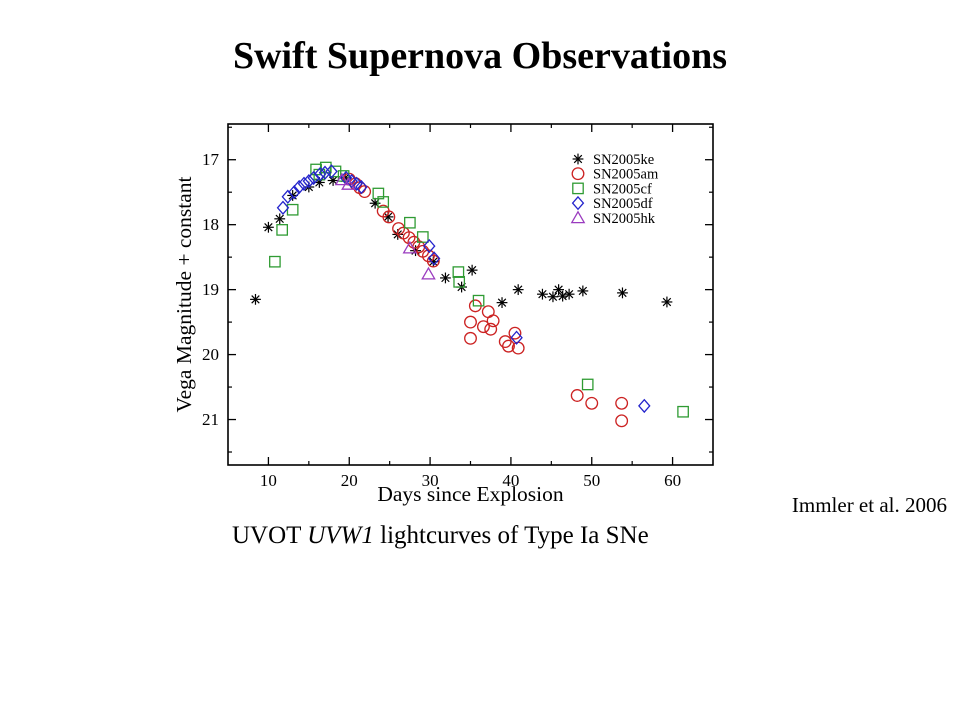 This screenshot has height=725, width=960. What do you see at coordinates (184, 294) in the screenshot?
I see `y-axis-label: Vega Magnitude + constant` at bounding box center [184, 294].